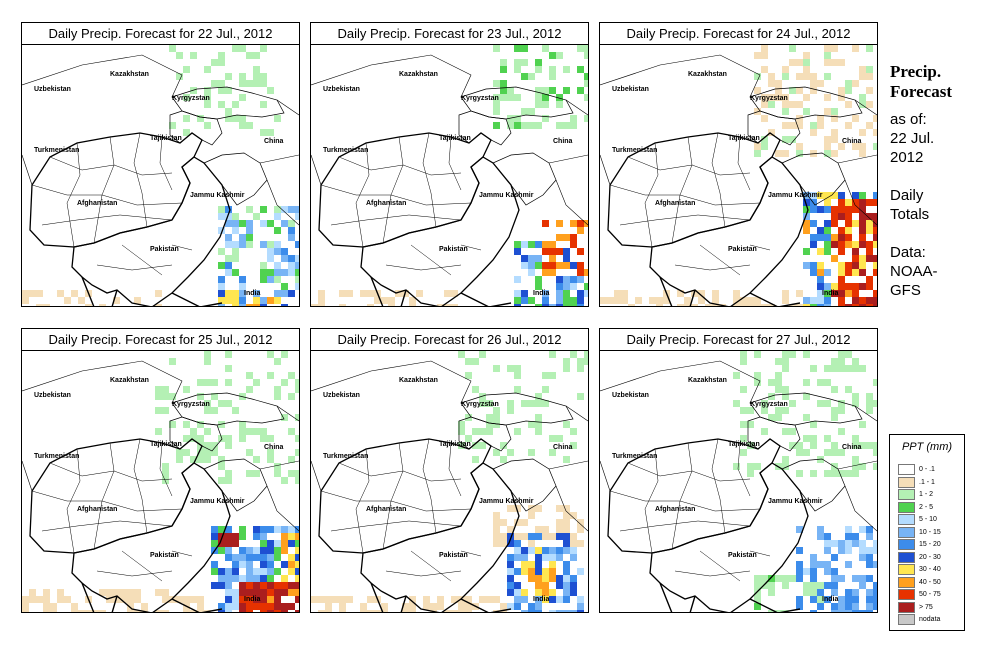 The height and width of the screenshot is (649, 983). Describe the element at coordinates (930, 619) in the screenshot. I see `legend-label: nodata` at that location.